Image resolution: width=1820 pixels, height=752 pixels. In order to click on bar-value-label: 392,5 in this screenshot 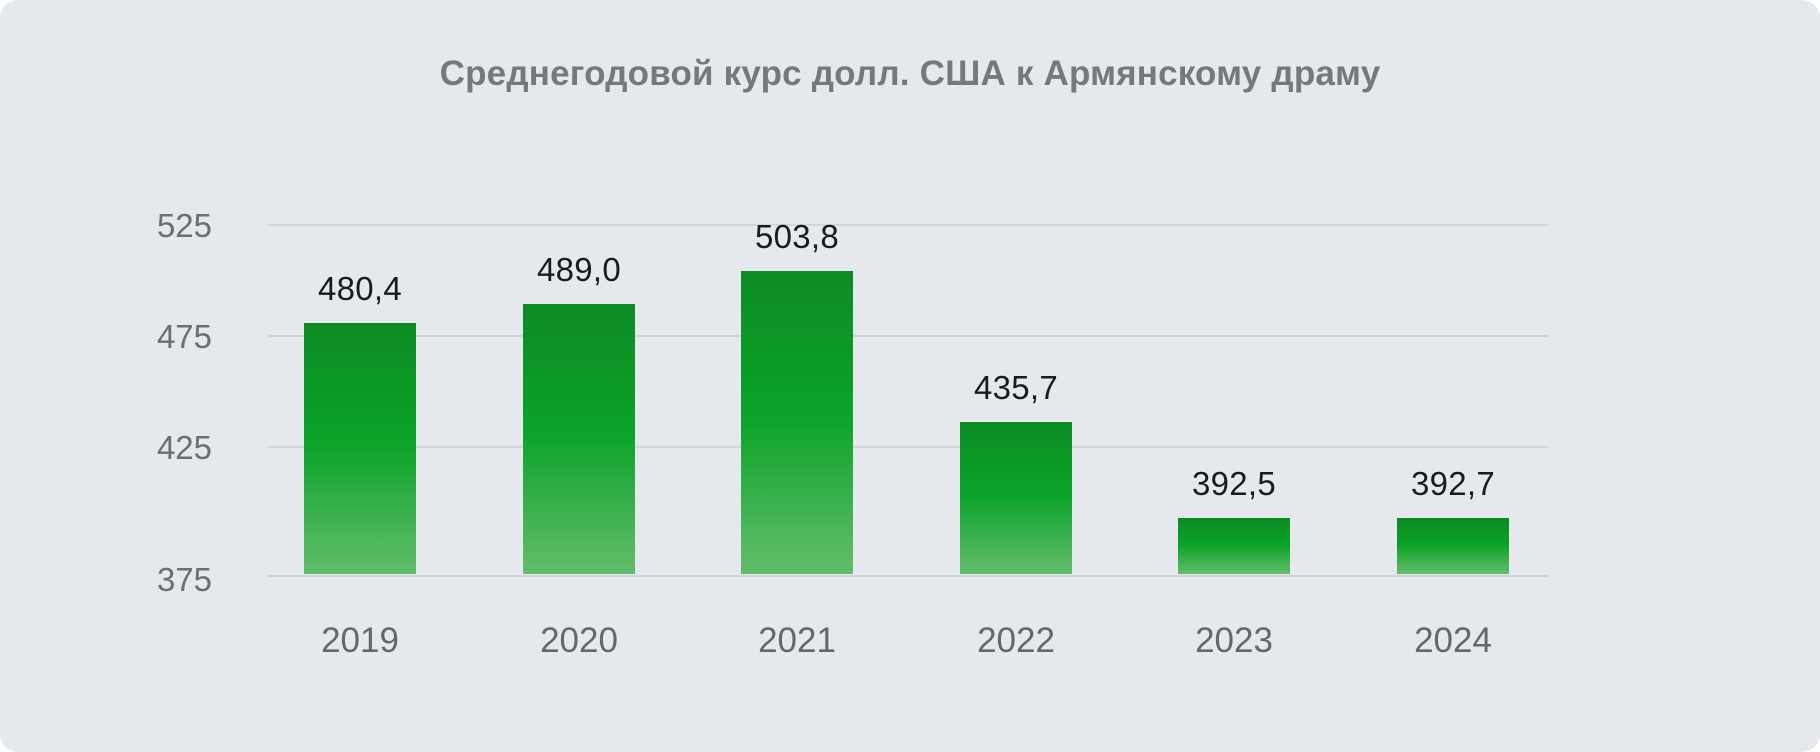, I will do `click(1234, 483)`.